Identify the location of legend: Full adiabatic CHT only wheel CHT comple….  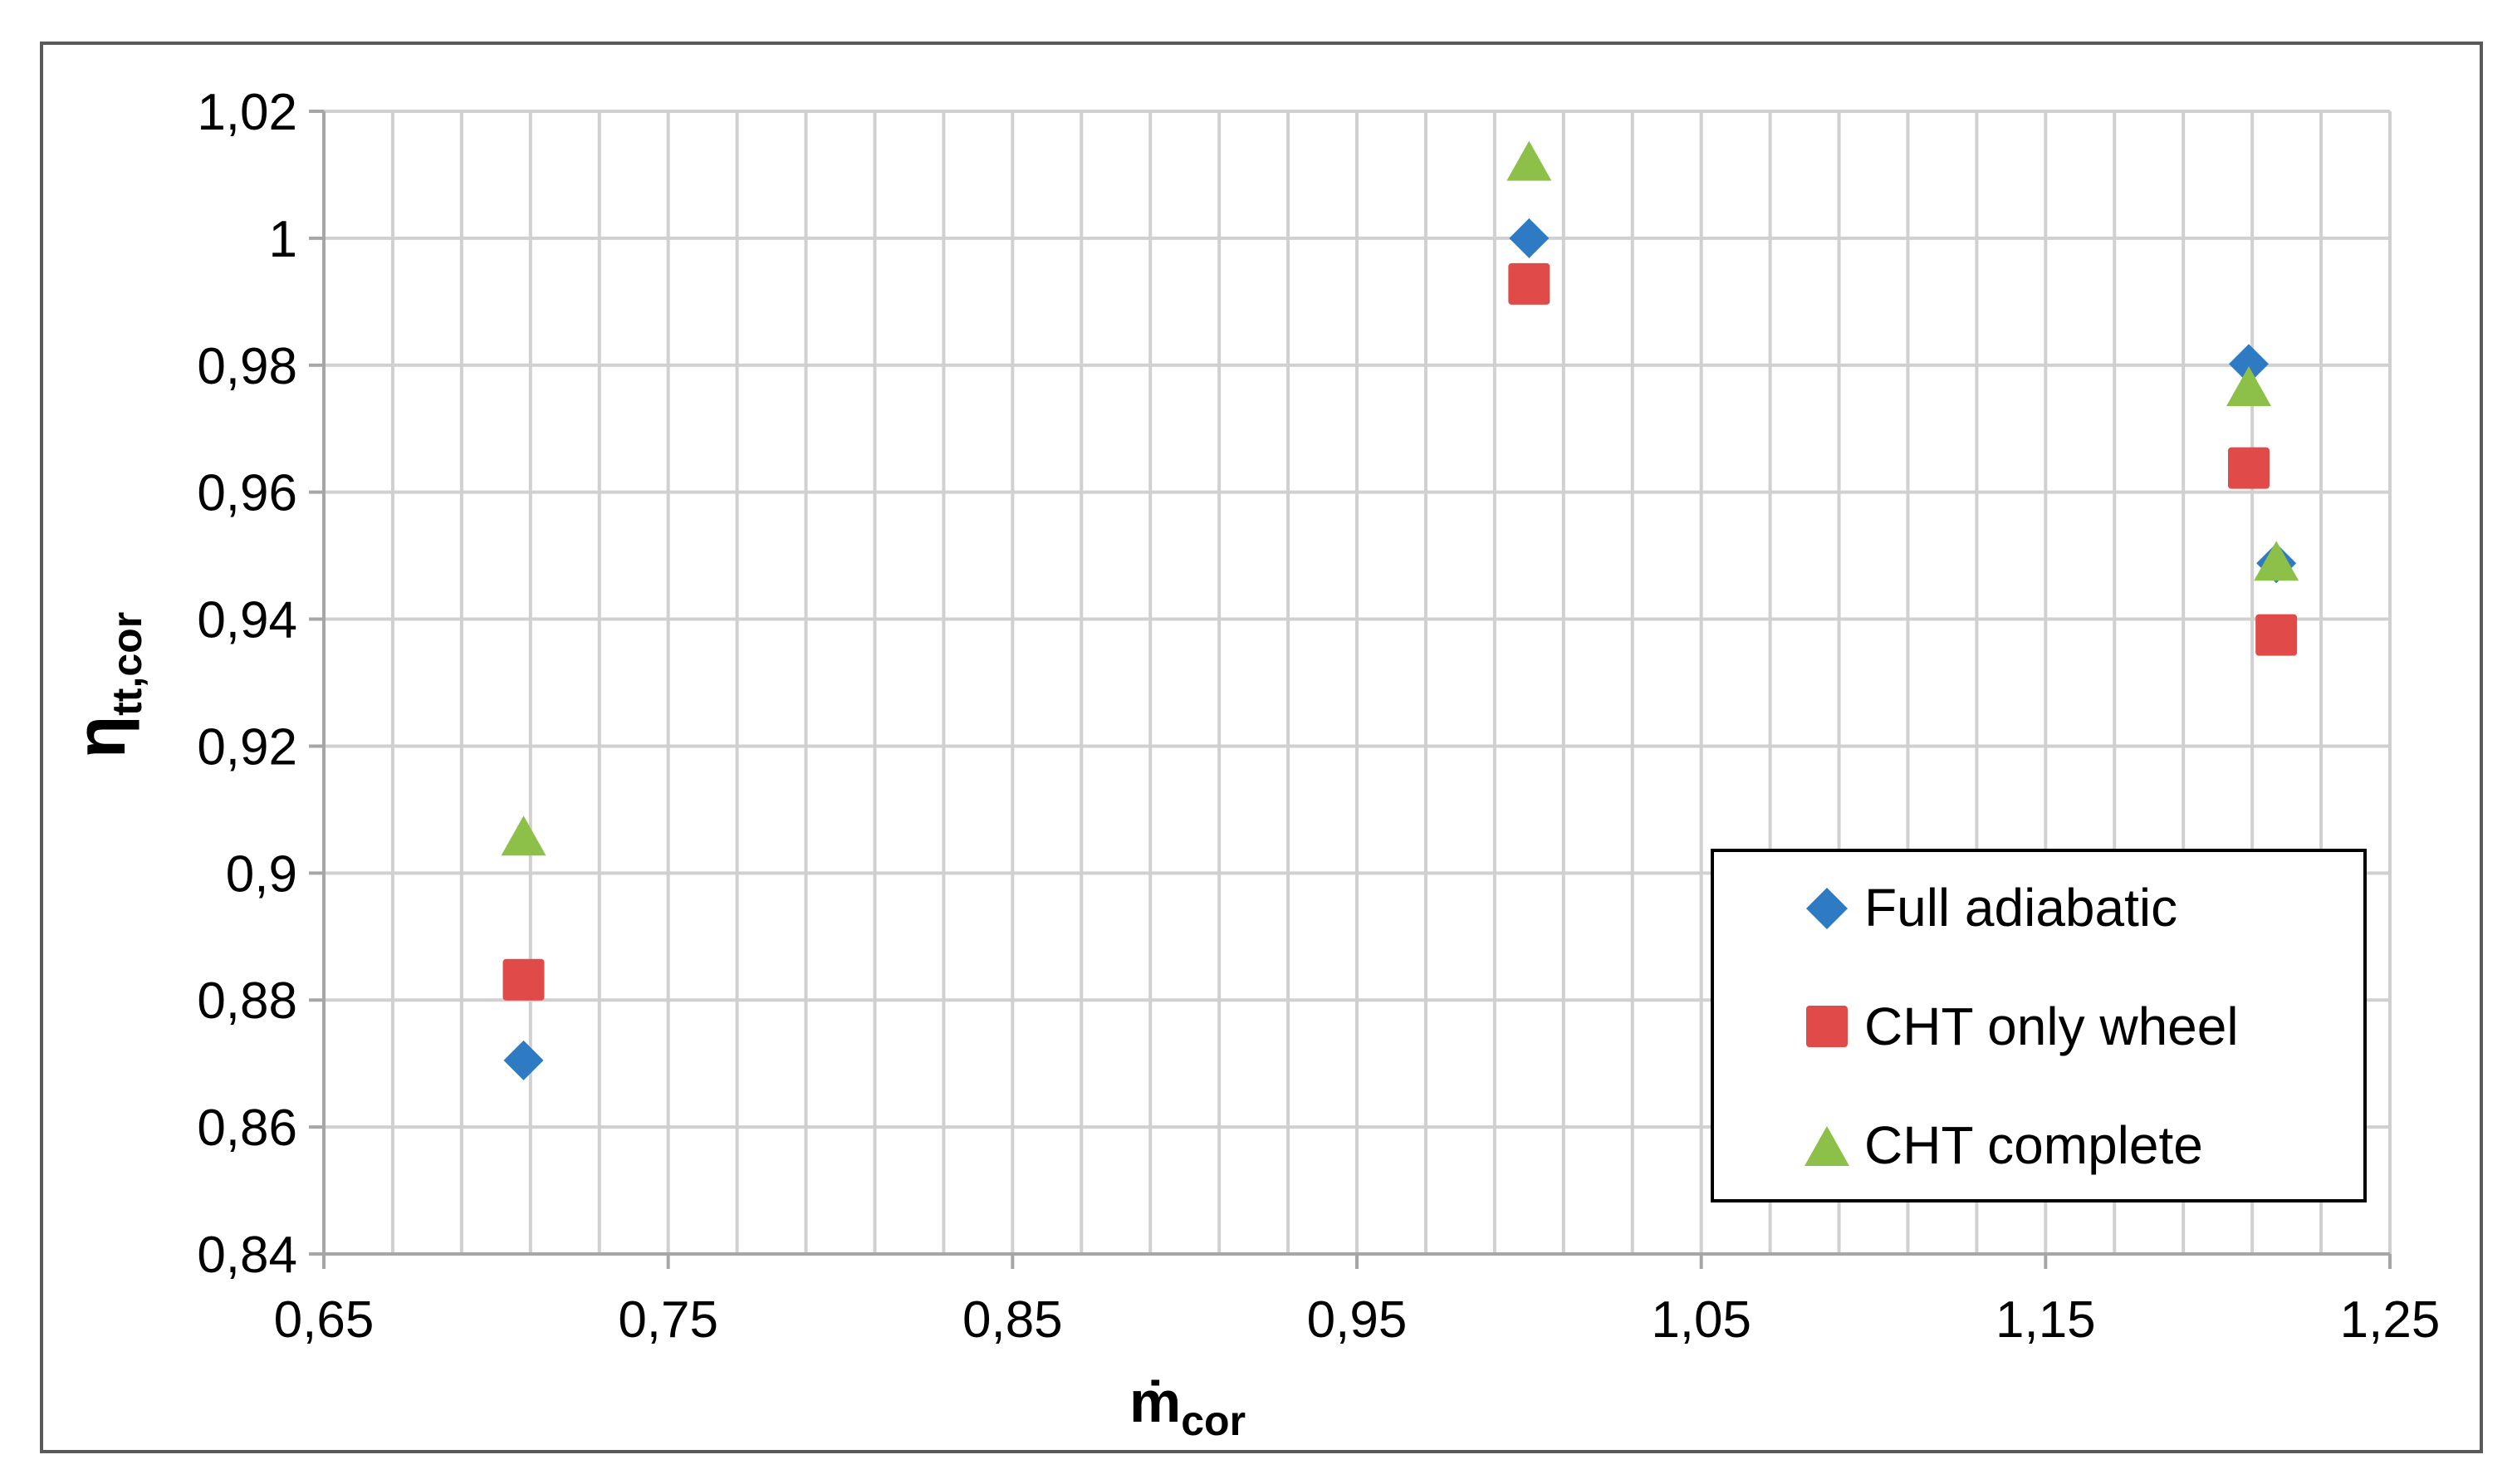
(2039, 1025).